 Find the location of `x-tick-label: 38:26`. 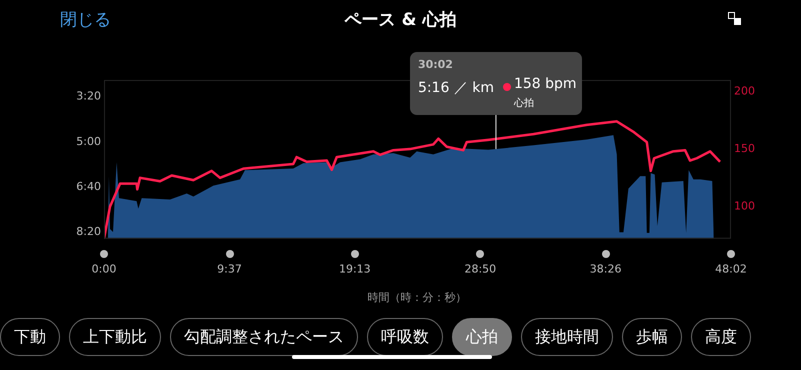

x-tick-label: 38:26 is located at coordinates (606, 269).